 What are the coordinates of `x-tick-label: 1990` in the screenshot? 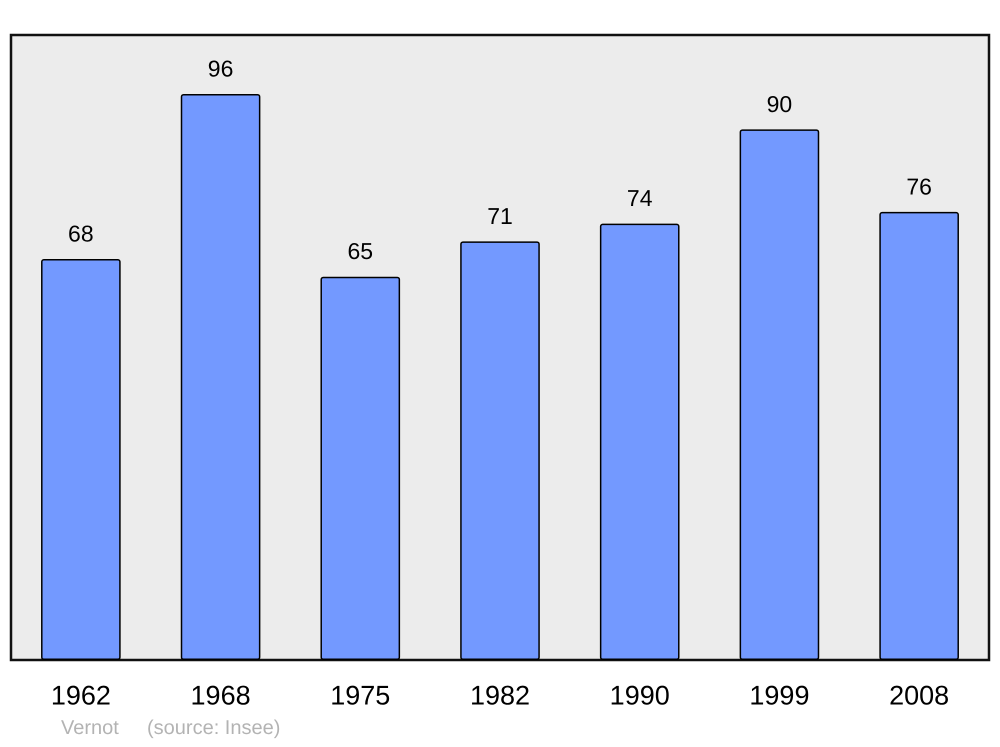 It's located at (640, 695).